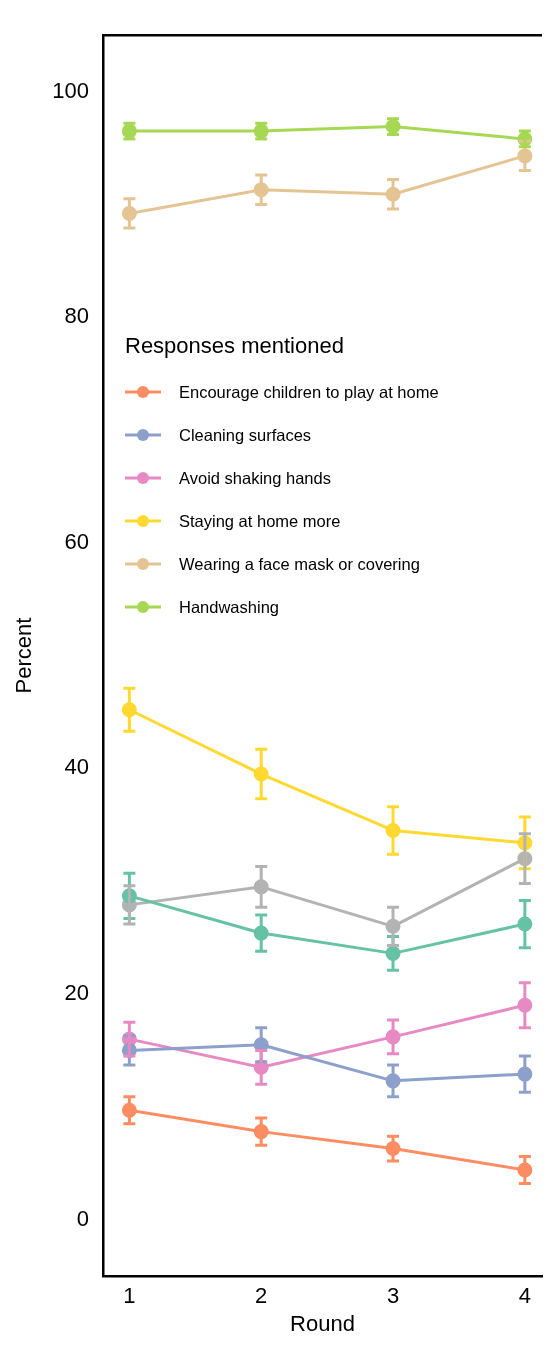 This screenshot has width=551, height=1347. What do you see at coordinates (229, 607) in the screenshot?
I see `legend-label: Handwashing` at bounding box center [229, 607].